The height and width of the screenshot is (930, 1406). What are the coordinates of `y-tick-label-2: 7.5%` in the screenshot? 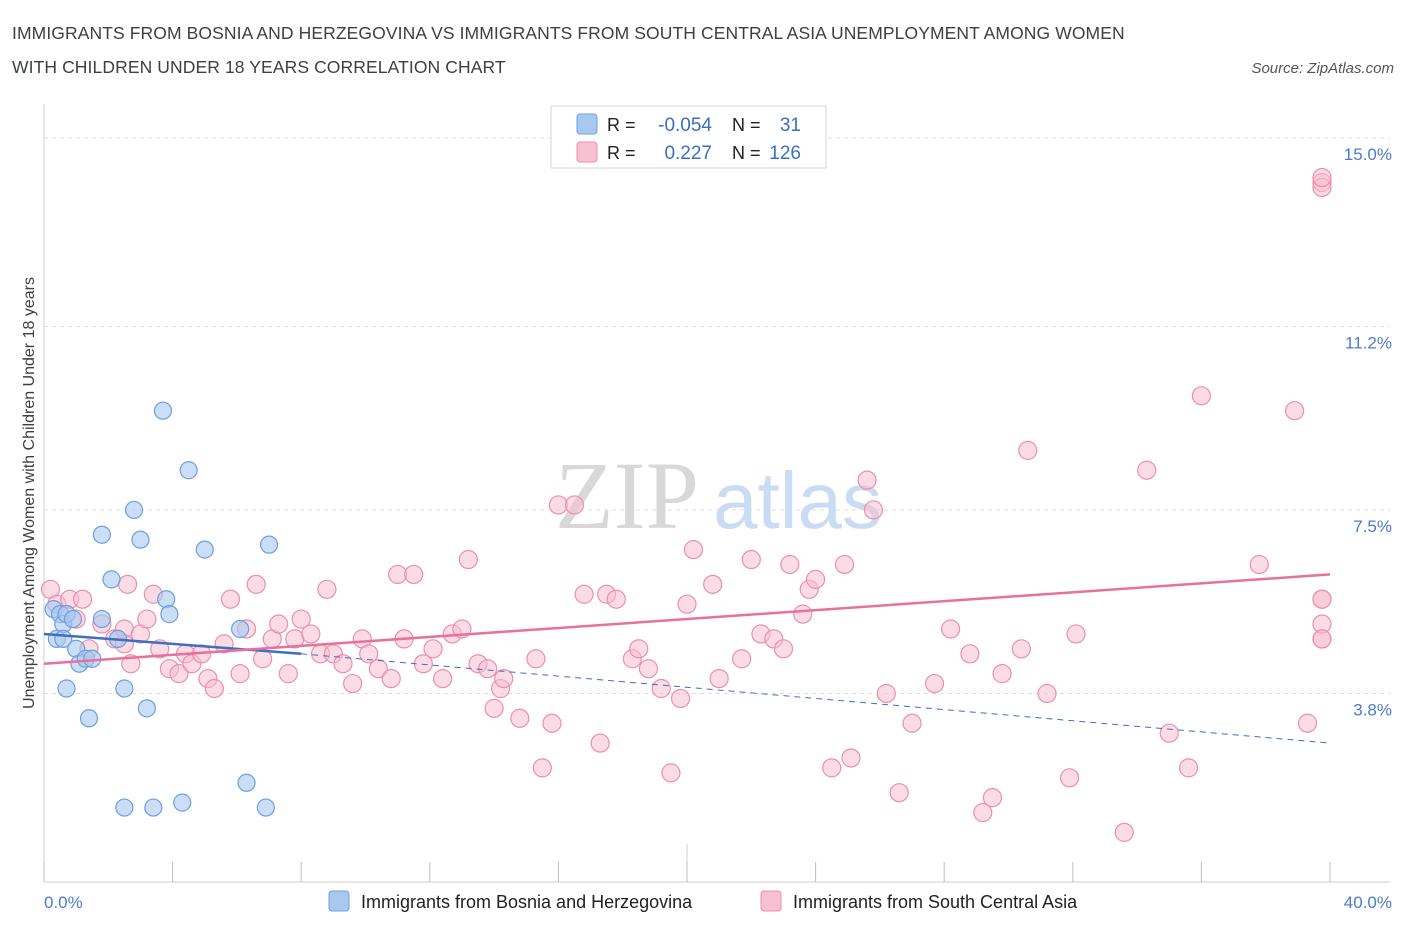 It's located at (1372, 526).